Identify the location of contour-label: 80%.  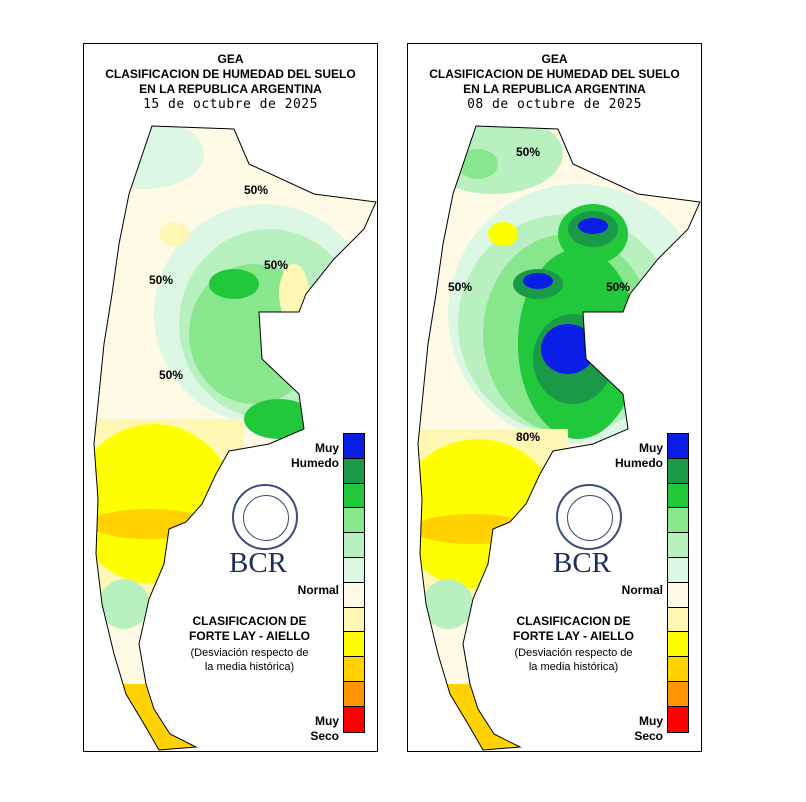
(528, 437).